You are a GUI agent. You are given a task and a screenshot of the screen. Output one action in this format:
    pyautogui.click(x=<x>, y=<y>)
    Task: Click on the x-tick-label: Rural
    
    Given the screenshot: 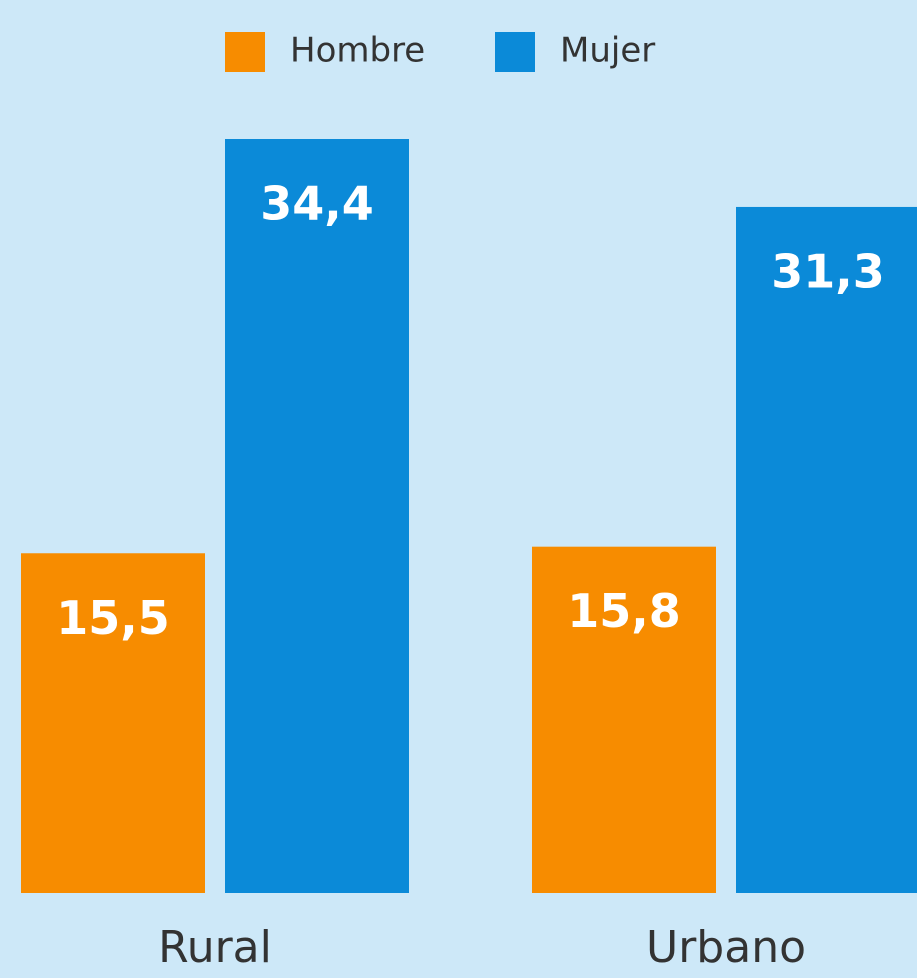 What is the action you would take?
    pyautogui.click(x=215, y=947)
    